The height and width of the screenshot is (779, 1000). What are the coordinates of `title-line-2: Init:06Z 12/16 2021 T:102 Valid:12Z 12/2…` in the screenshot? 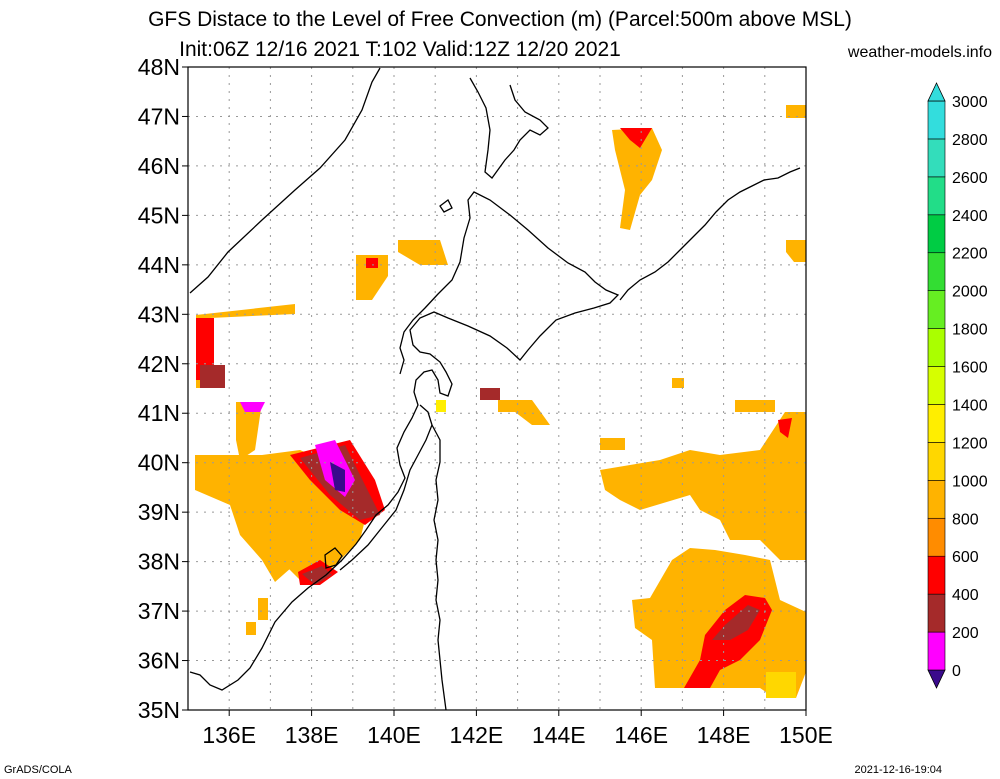 It's located at (400, 49).